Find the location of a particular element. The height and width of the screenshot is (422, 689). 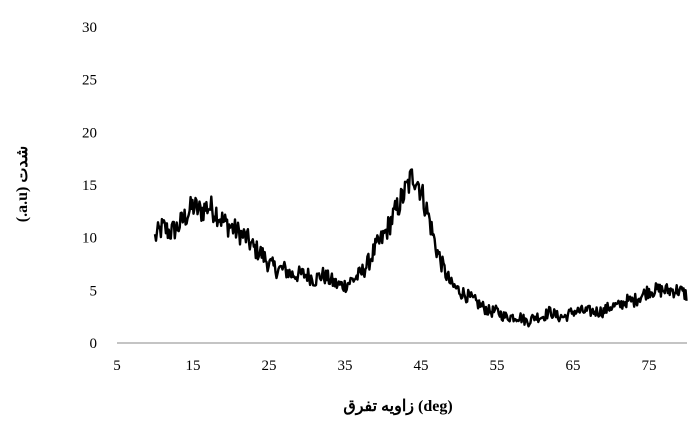

y-tick-label: 20 is located at coordinates (89, 133).